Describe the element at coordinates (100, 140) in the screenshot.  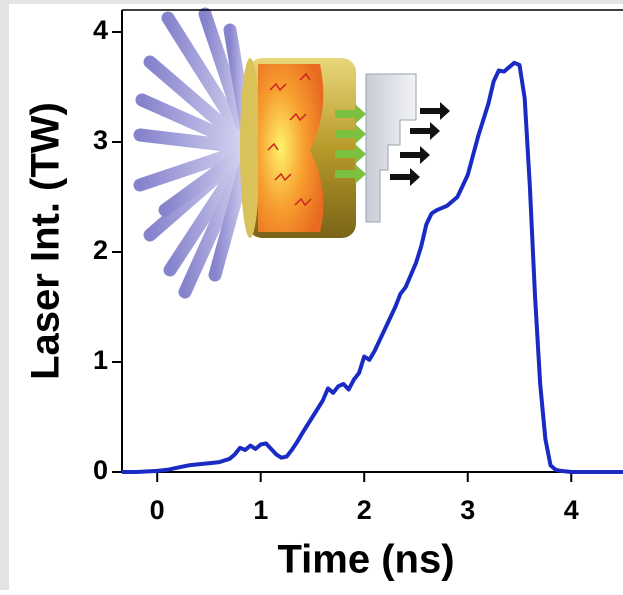
I see `y-tick-label: 3` at that location.